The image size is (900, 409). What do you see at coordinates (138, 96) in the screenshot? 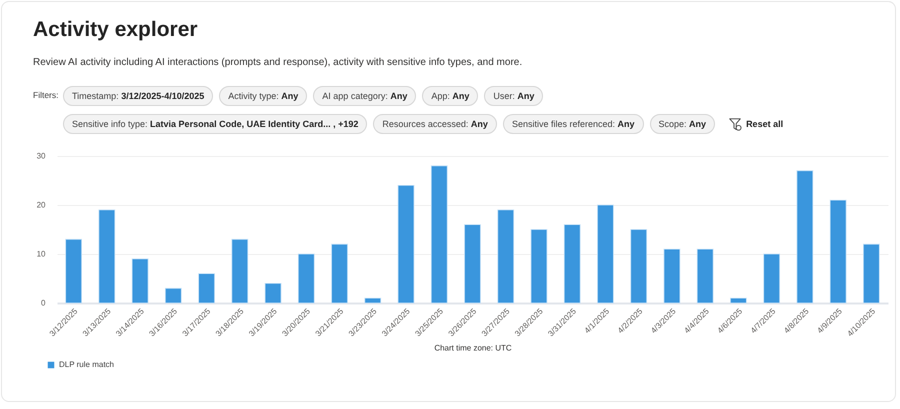
I see `filter-chip: Timestamp: 3/12/2025-4/10/2025` at bounding box center [138, 96].